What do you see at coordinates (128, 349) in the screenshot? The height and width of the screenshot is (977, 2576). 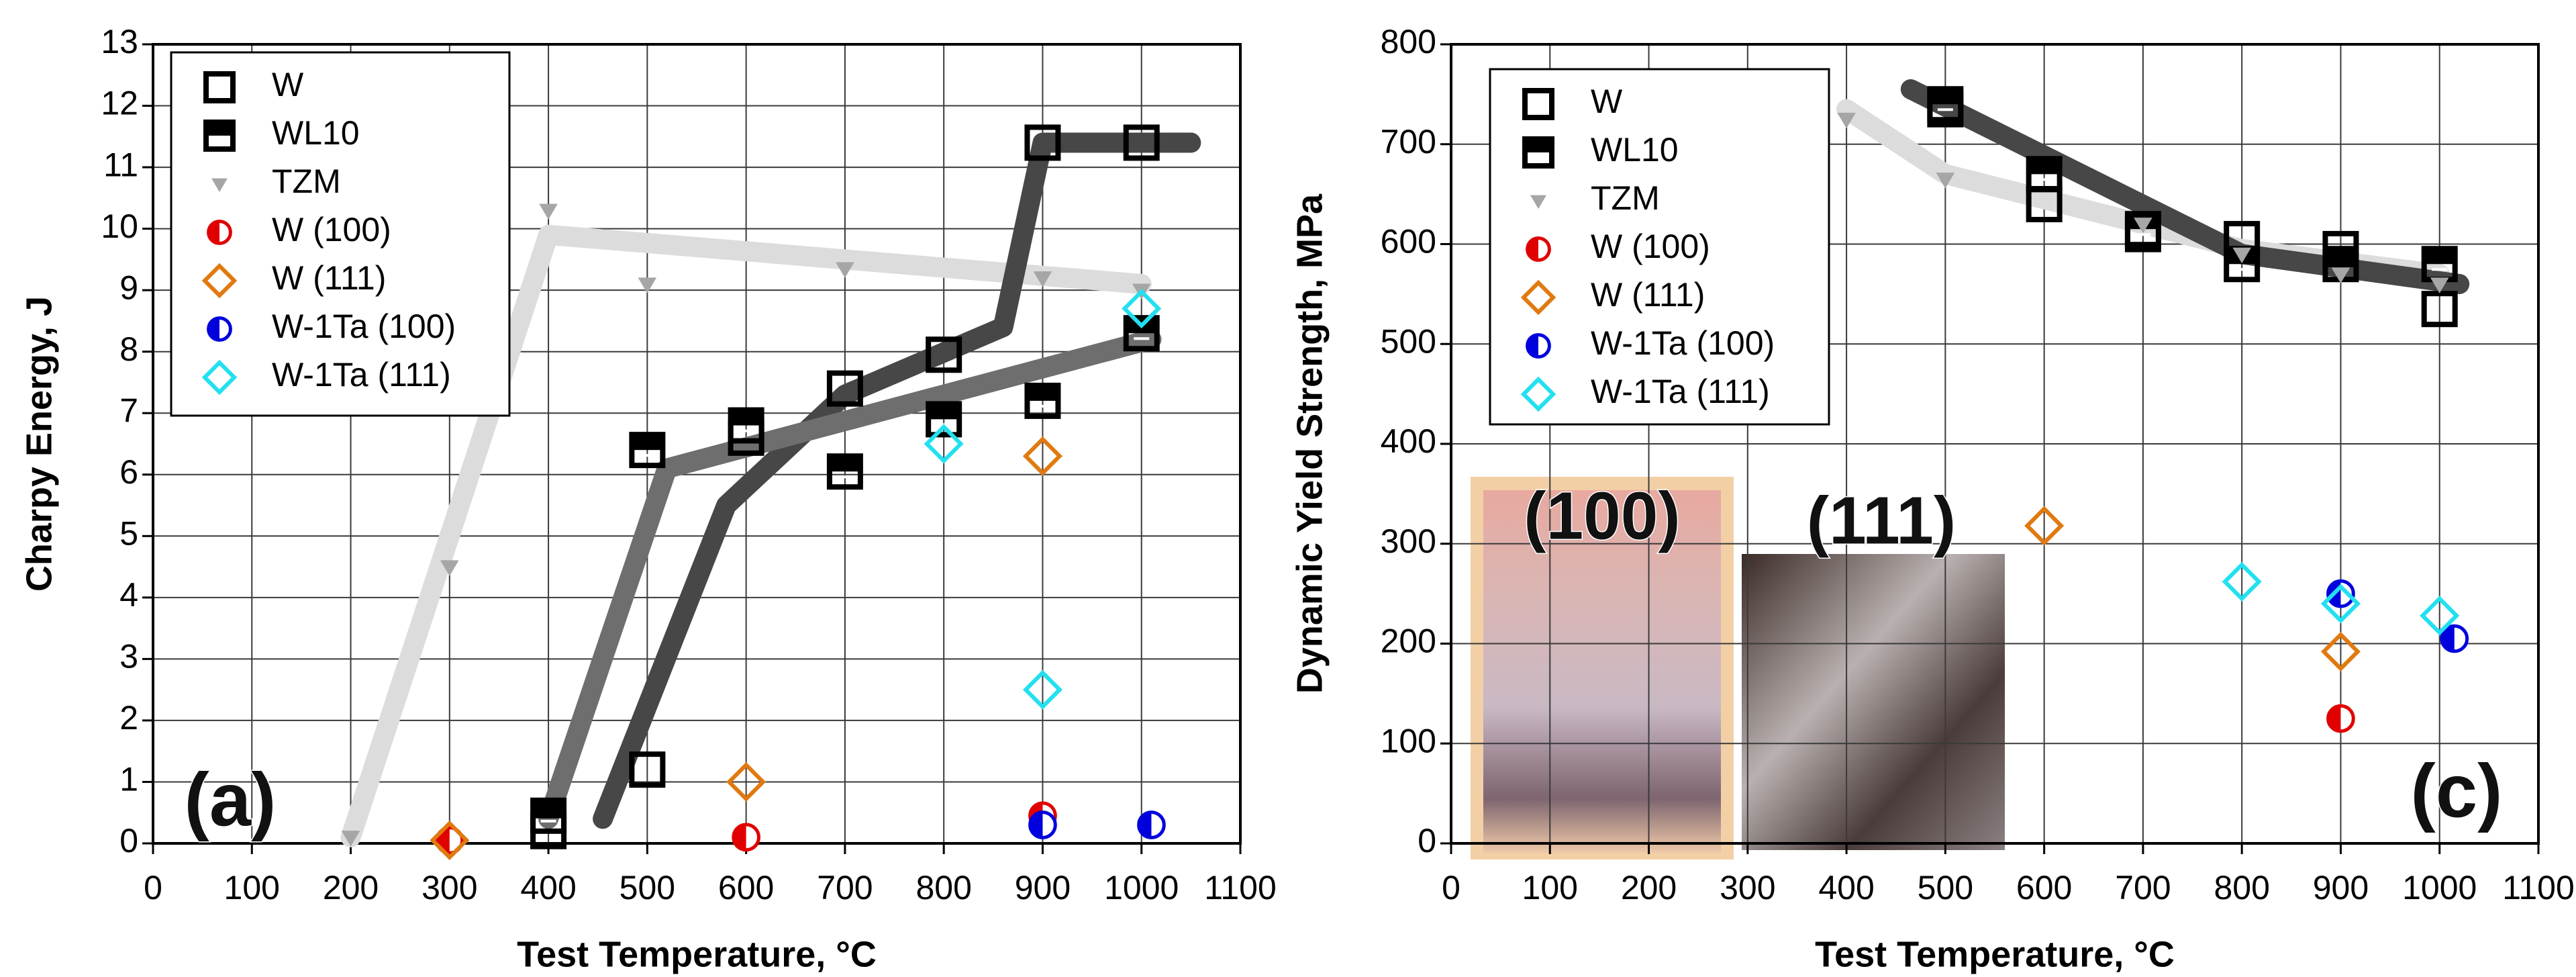 I see `y-tick-label: 8` at bounding box center [128, 349].